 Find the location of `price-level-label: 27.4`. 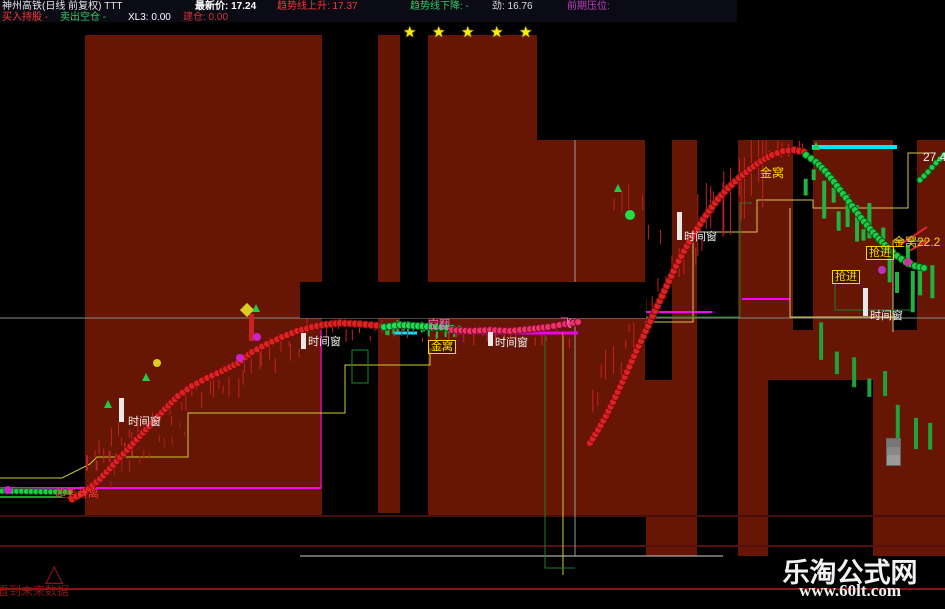

price-level-label: 27.4 is located at coordinates (934, 157).